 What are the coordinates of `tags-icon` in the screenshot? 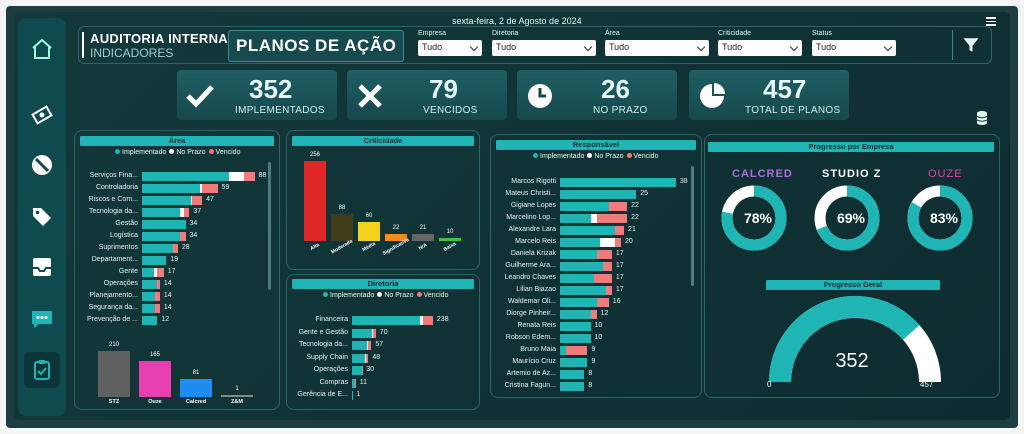 It's located at (42, 217).